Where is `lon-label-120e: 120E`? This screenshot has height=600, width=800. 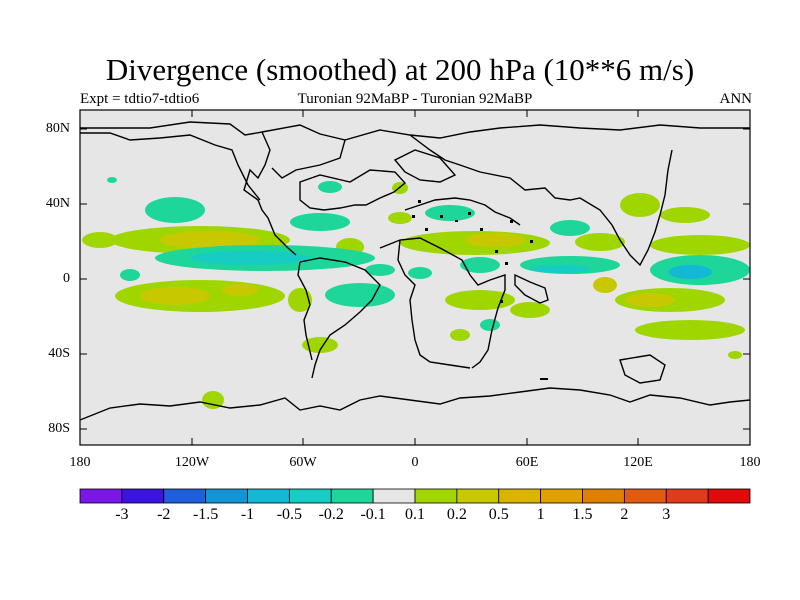 lon-label-120e: 120E is located at coordinates (638, 462).